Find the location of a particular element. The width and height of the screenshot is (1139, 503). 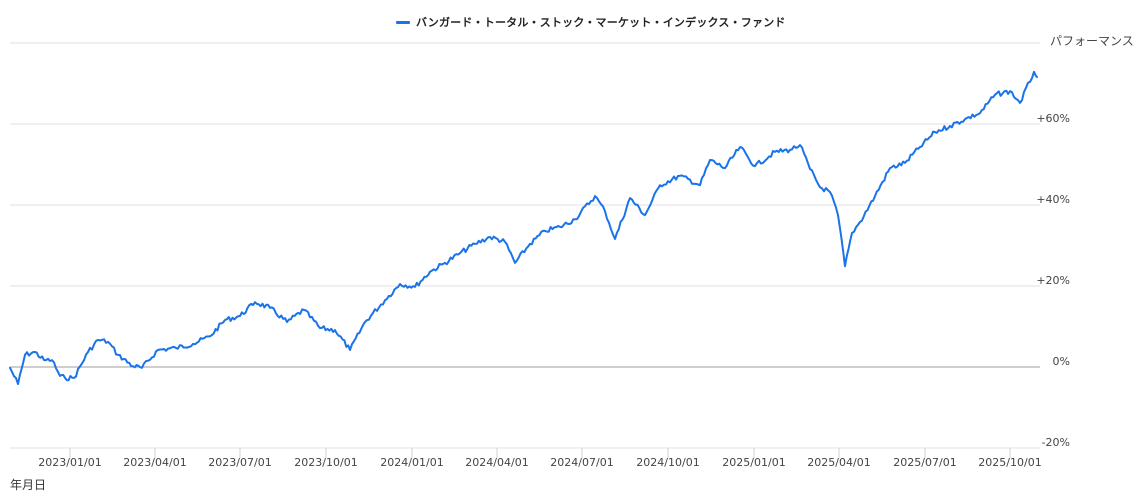

x-tick-label: 2023/01/01 is located at coordinates (70, 462).